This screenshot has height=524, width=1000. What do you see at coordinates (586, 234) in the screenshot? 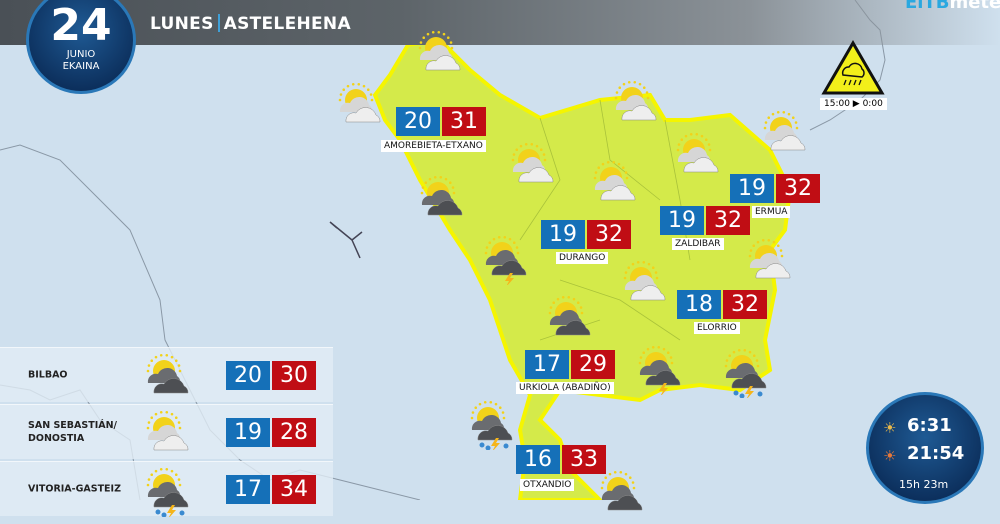
I see `temp-durango: 19 32` at bounding box center [586, 234].